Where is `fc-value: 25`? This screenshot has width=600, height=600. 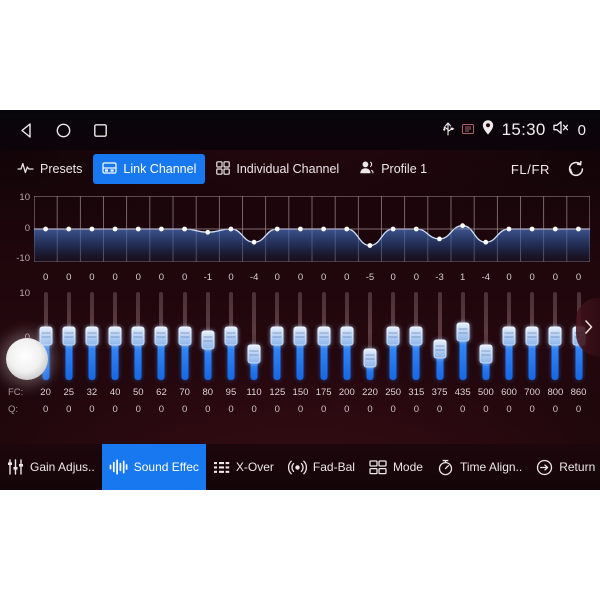 fc-value: 25 is located at coordinates (69, 392).